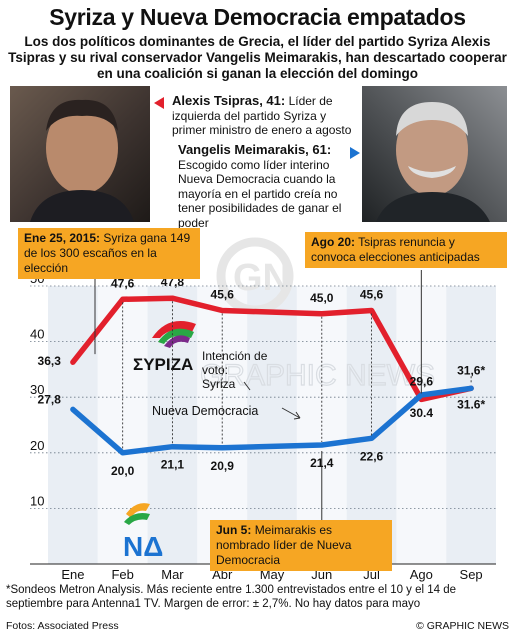  Describe the element at coordinates (422, 381) in the screenshot. I see `syriza-value-label: 29,6` at that location.